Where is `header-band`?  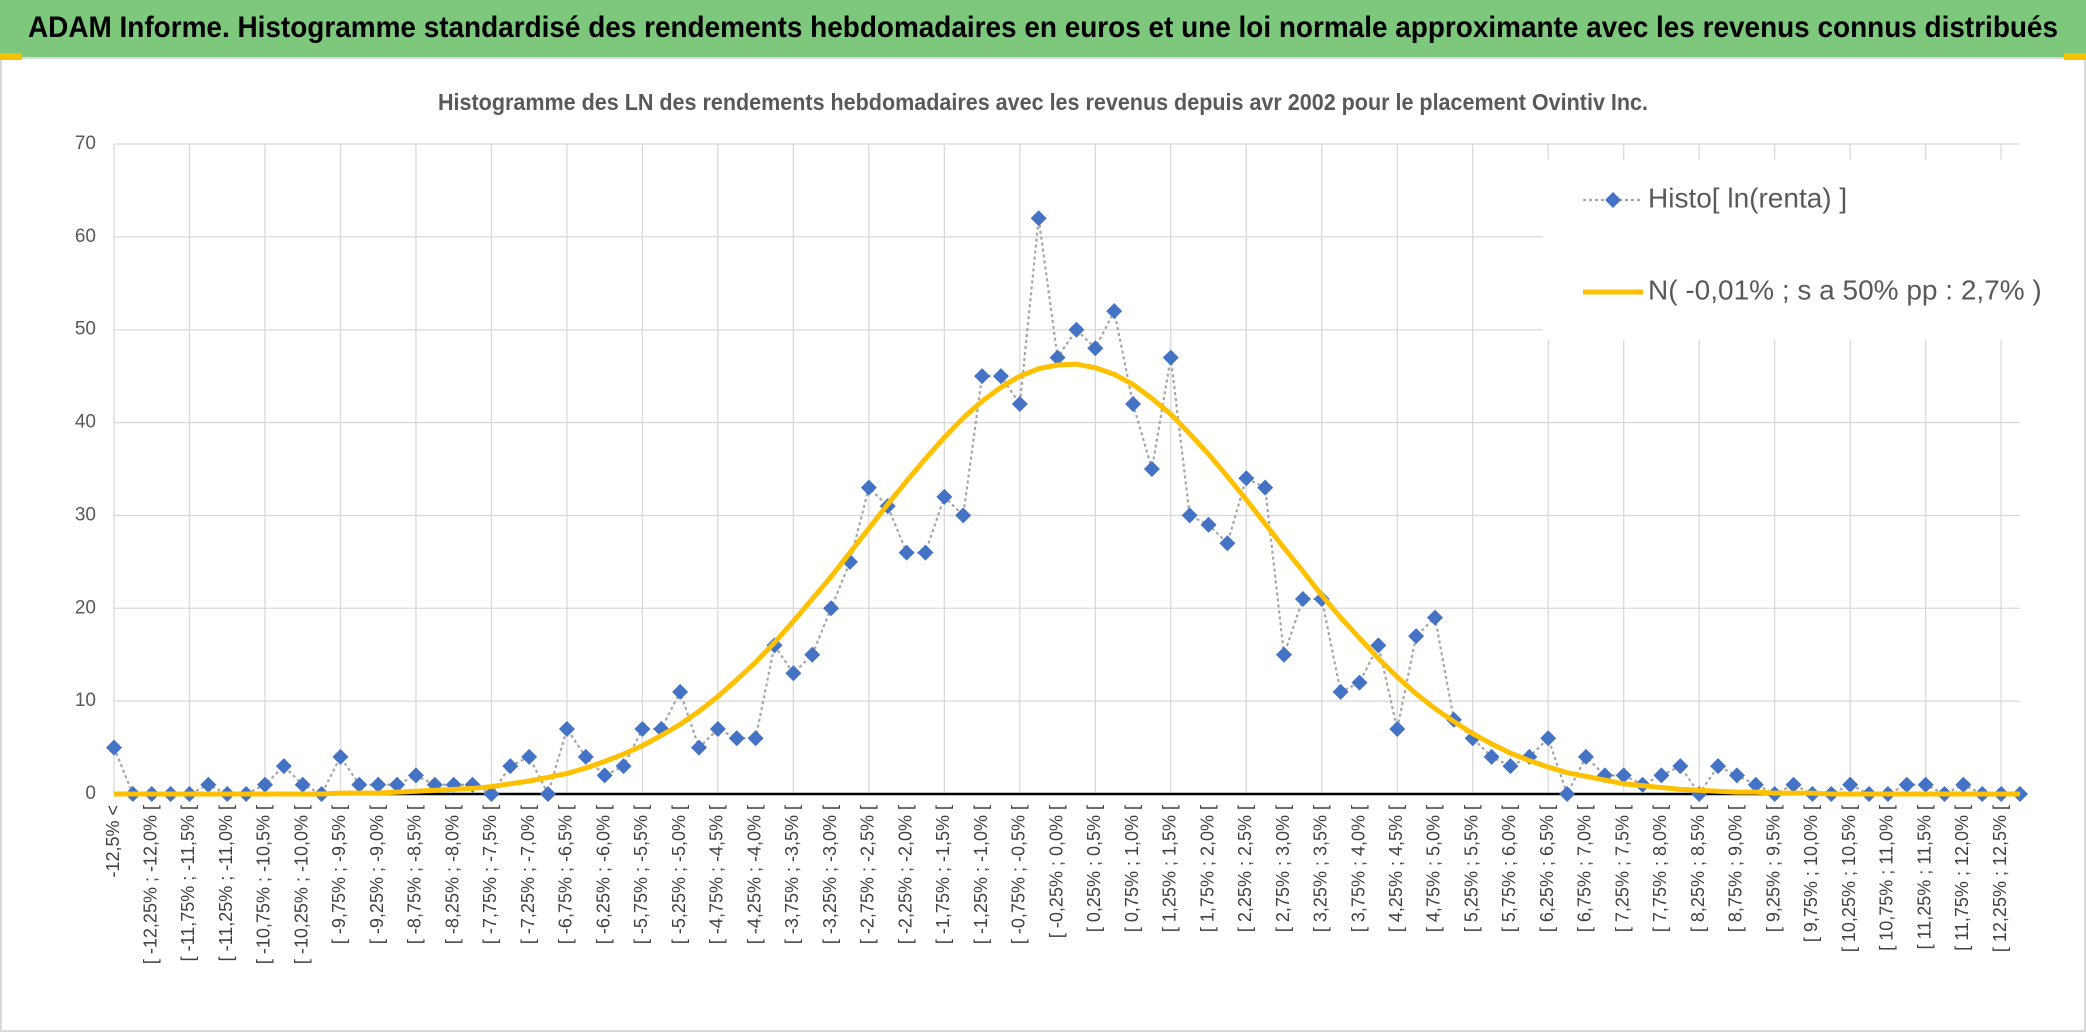 header-band is located at coordinates (1043, 28).